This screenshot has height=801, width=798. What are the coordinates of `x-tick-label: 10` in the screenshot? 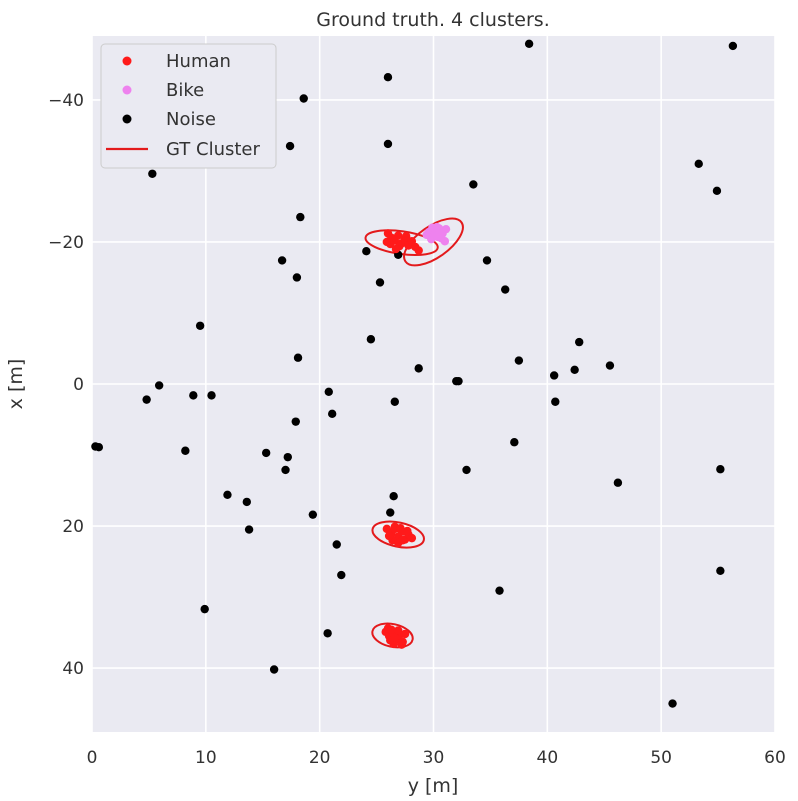 It's located at (206, 758).